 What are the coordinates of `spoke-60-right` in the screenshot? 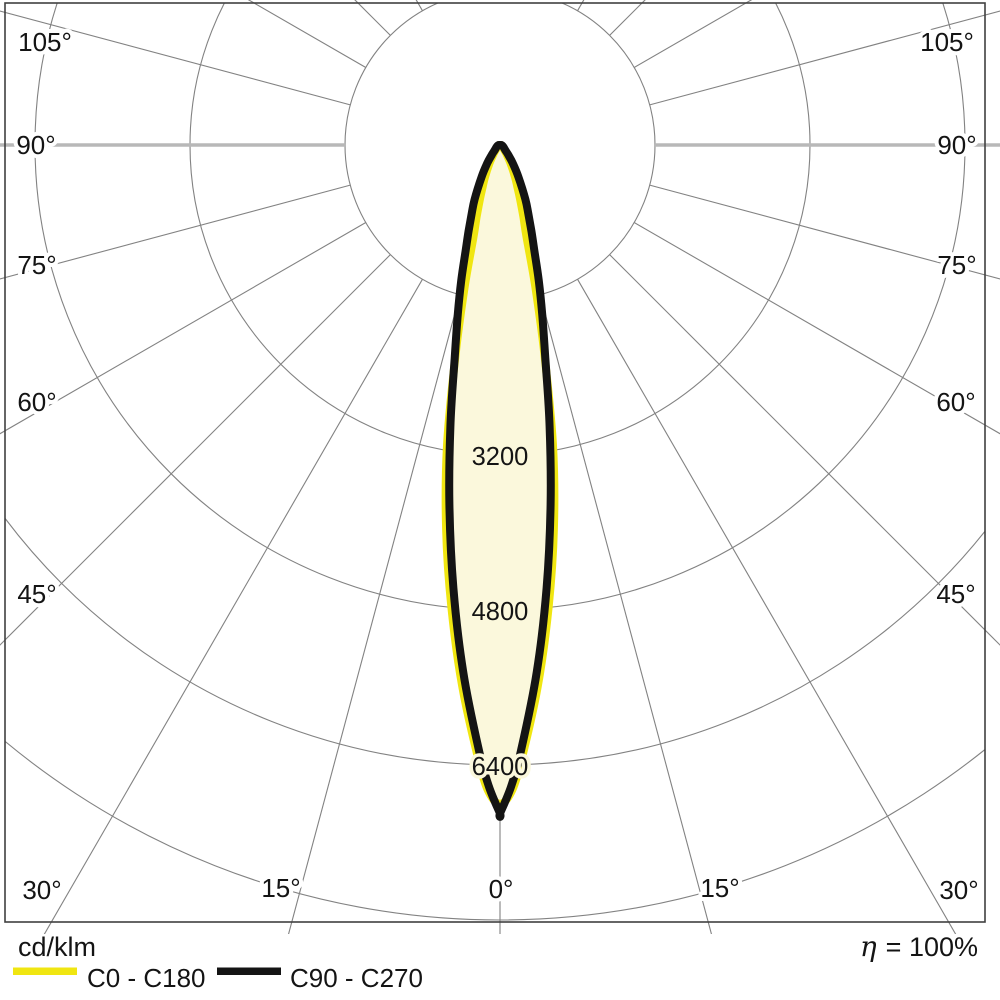 It's located at (816, 328).